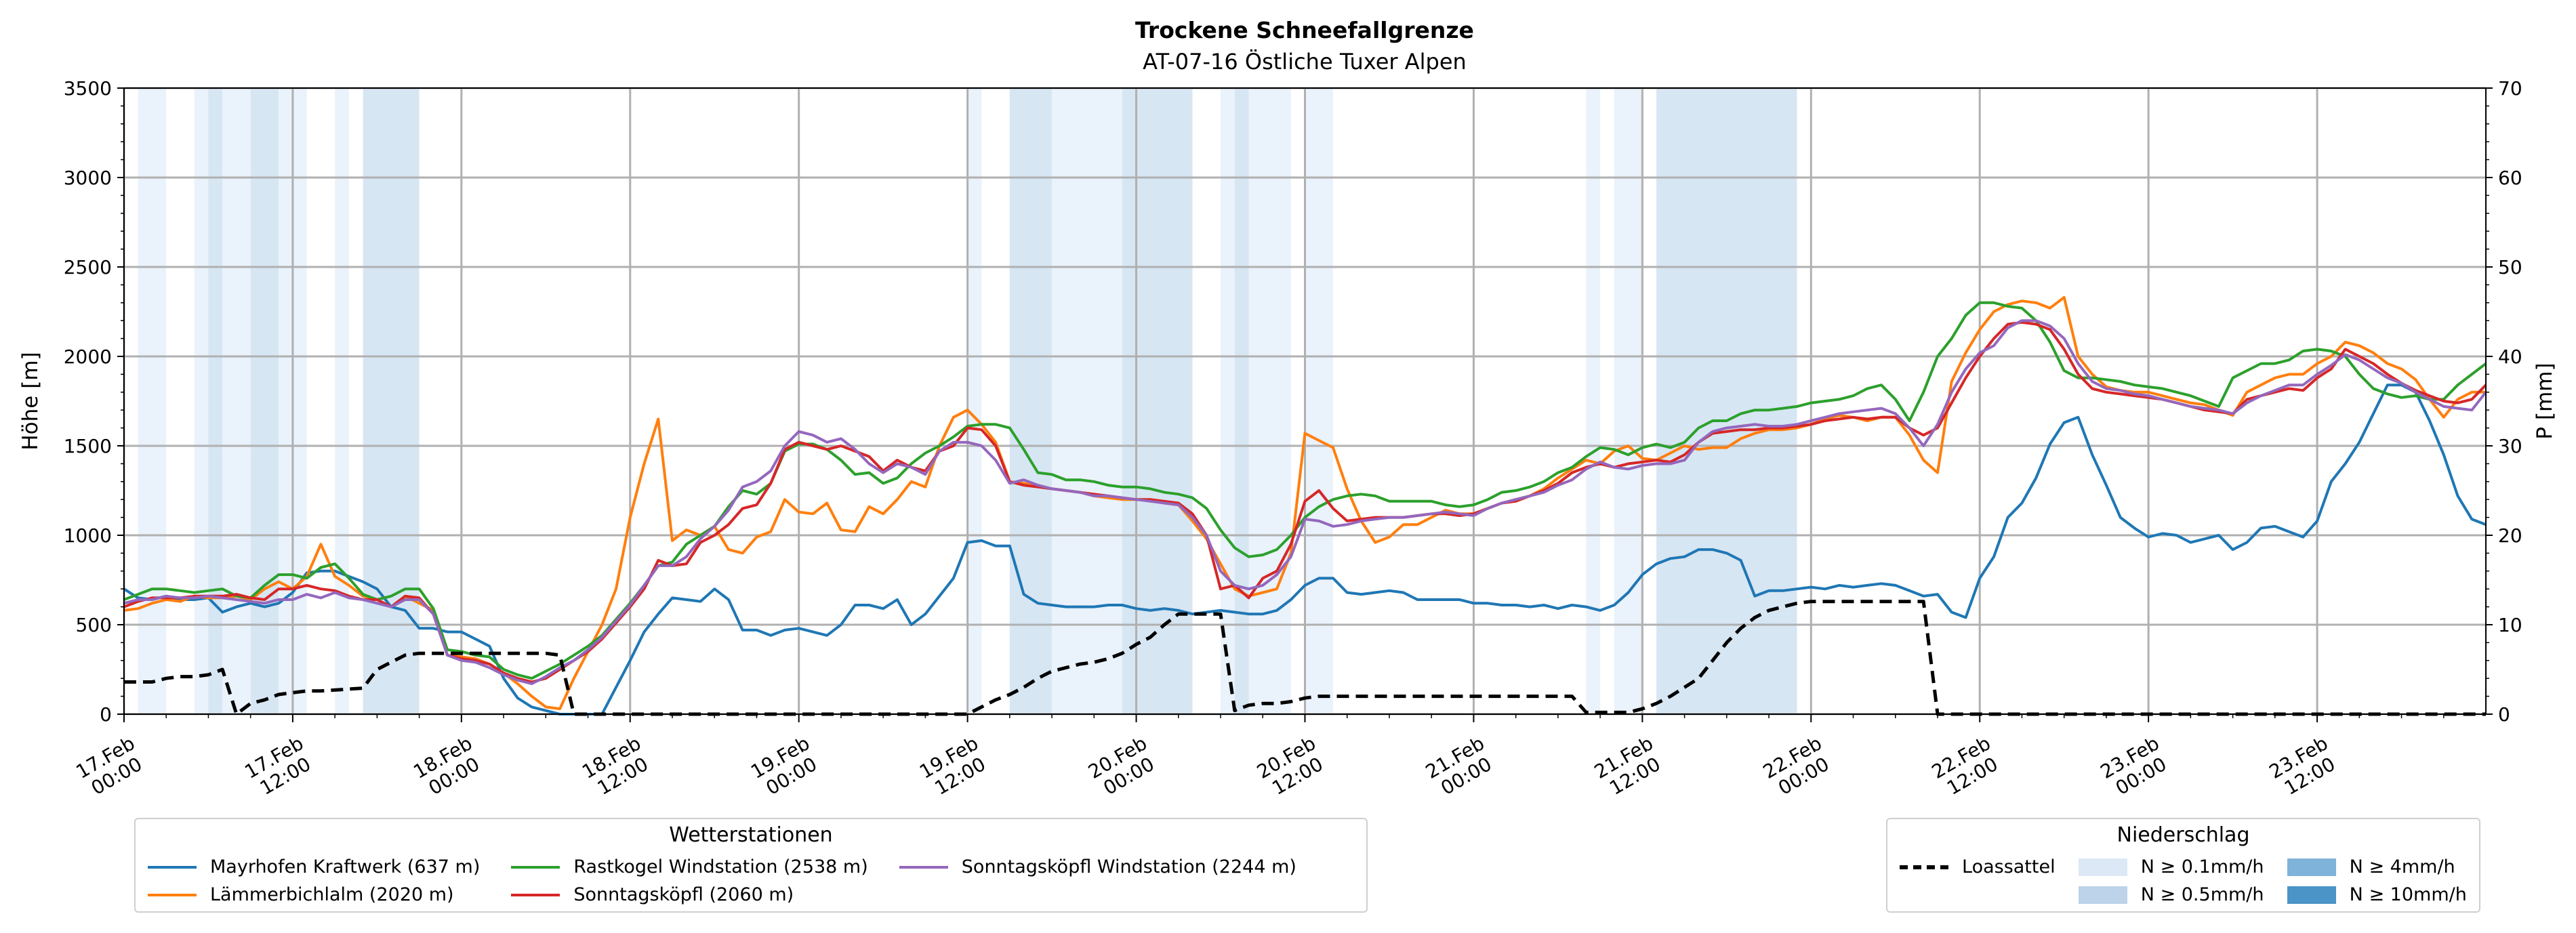 The height and width of the screenshot is (933, 2576). I want to click on legend-item-loassattel: Loassattel, so click(1978, 866).